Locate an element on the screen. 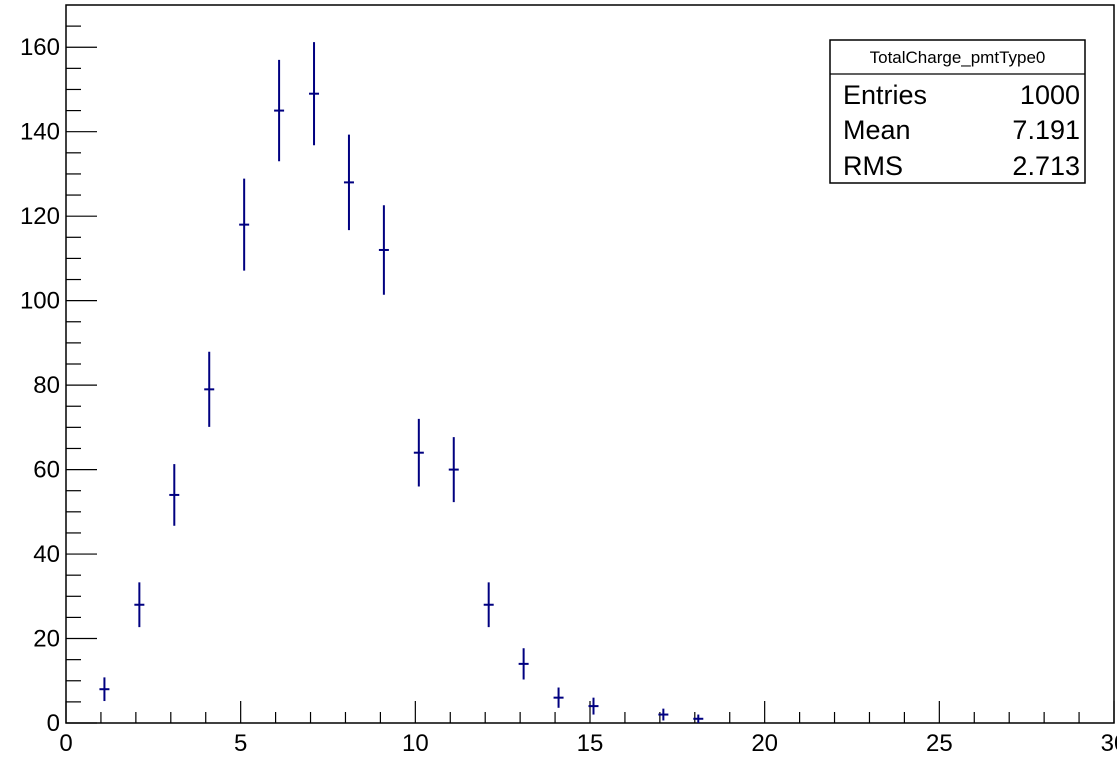 Image resolution: width=1117 pixels, height=758 pixels. stats-box-title: TotalCharge_pmtType0 is located at coordinates (958, 57).